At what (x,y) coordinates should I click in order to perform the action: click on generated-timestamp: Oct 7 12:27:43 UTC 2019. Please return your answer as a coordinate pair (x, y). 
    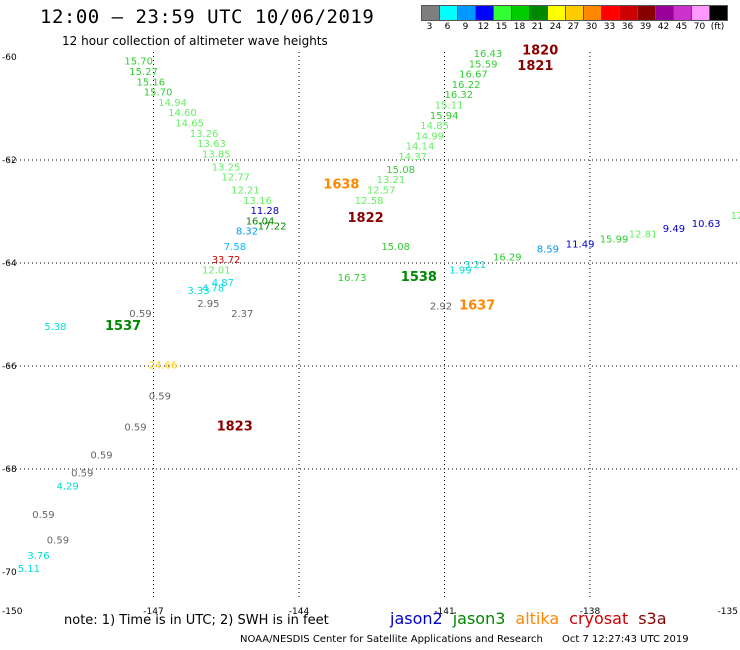
    Looking at the image, I should click on (625, 639).